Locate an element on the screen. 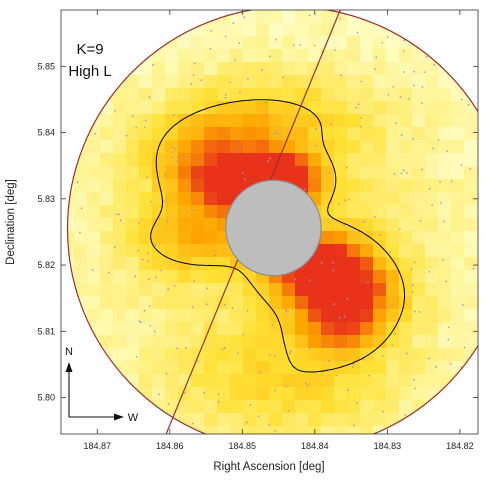 The height and width of the screenshot is (491, 491). panel-label-line-2: High L is located at coordinates (89, 71).